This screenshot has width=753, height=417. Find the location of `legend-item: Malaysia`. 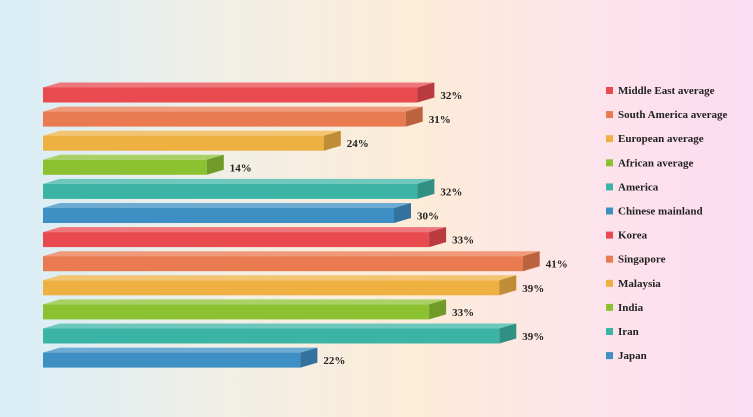

legend-item: Malaysia is located at coordinates (633, 284).